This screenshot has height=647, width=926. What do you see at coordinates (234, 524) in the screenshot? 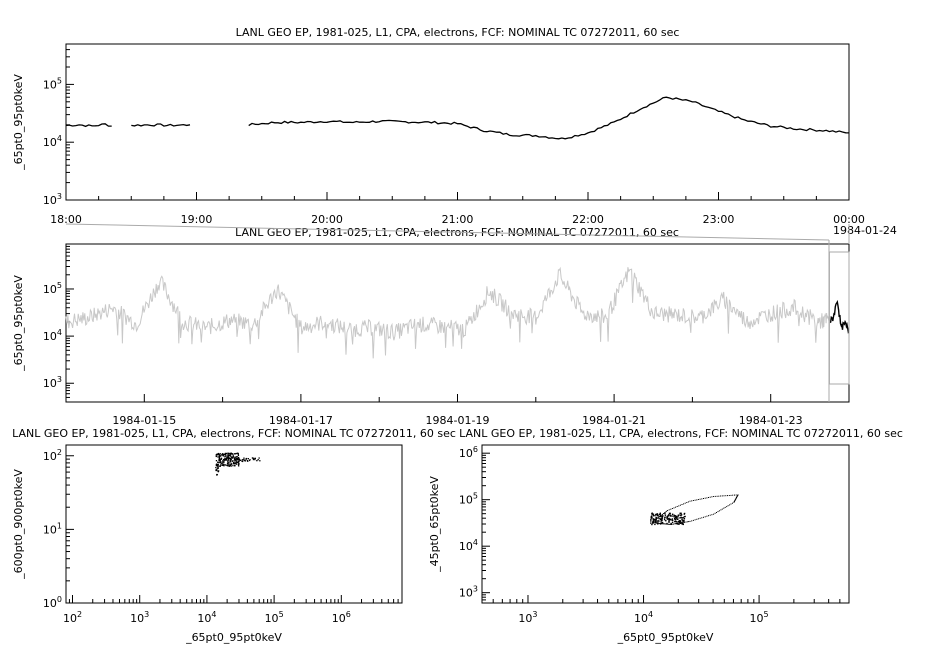
I see `bl-plot-frame` at bounding box center [234, 524].